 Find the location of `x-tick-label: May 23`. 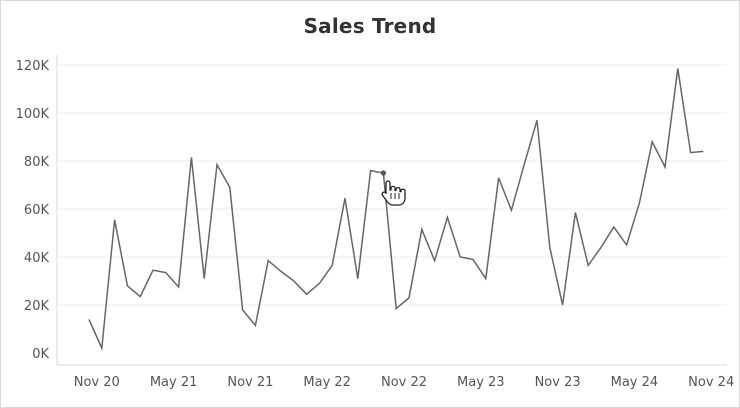

x-tick-label: May 23 is located at coordinates (481, 382).